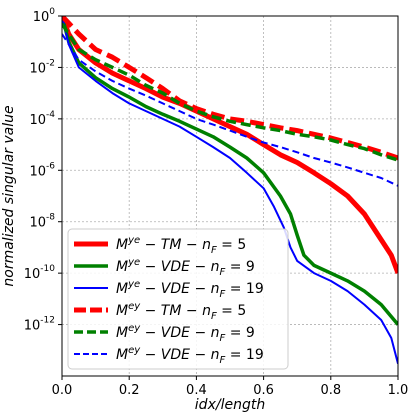 The width and height of the screenshot is (415, 415). Describe the element at coordinates (398, 390) in the screenshot. I see `x-tick-label: 1.0` at that location.